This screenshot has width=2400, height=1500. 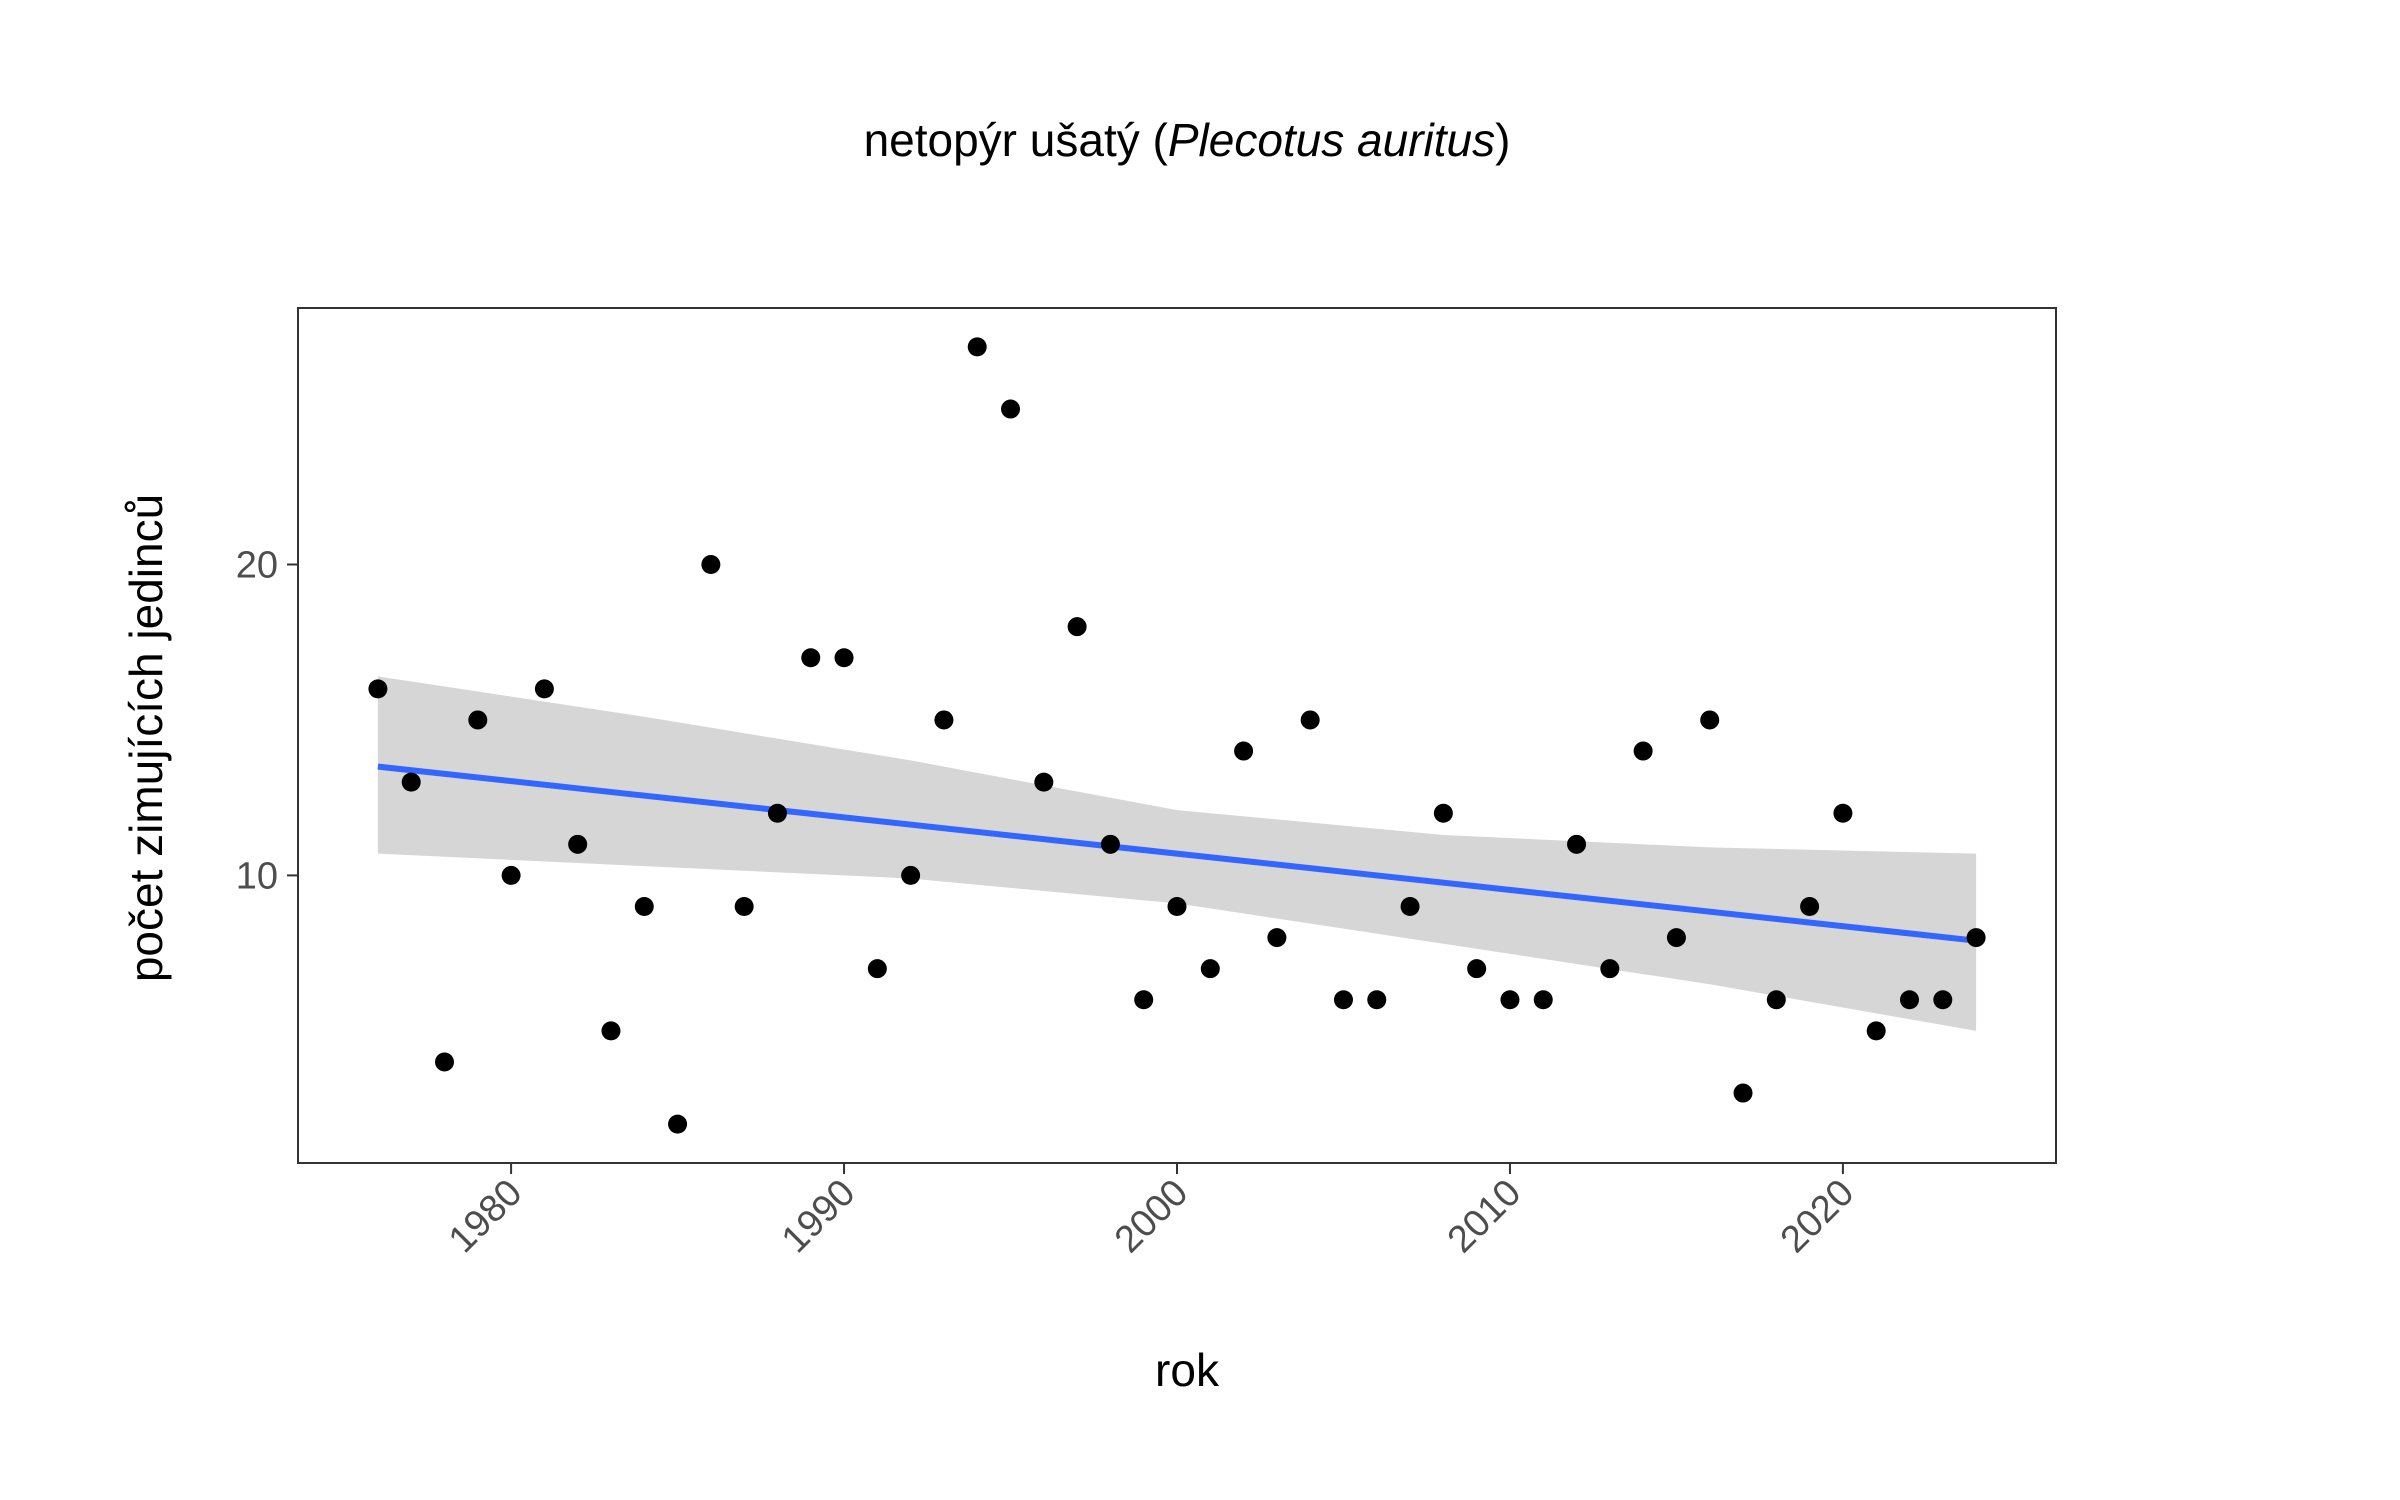 I want to click on x-axis-title: rok, so click(x=1187, y=1370).